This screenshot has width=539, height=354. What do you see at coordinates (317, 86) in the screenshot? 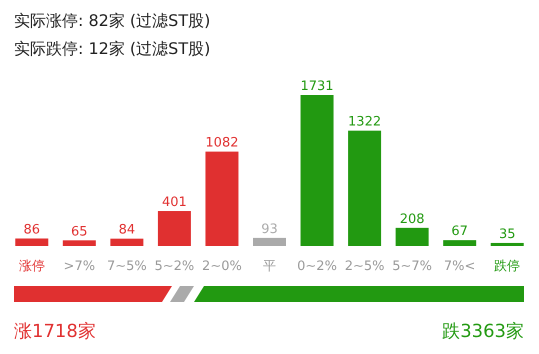
I see `data-label: 1731` at bounding box center [317, 86].